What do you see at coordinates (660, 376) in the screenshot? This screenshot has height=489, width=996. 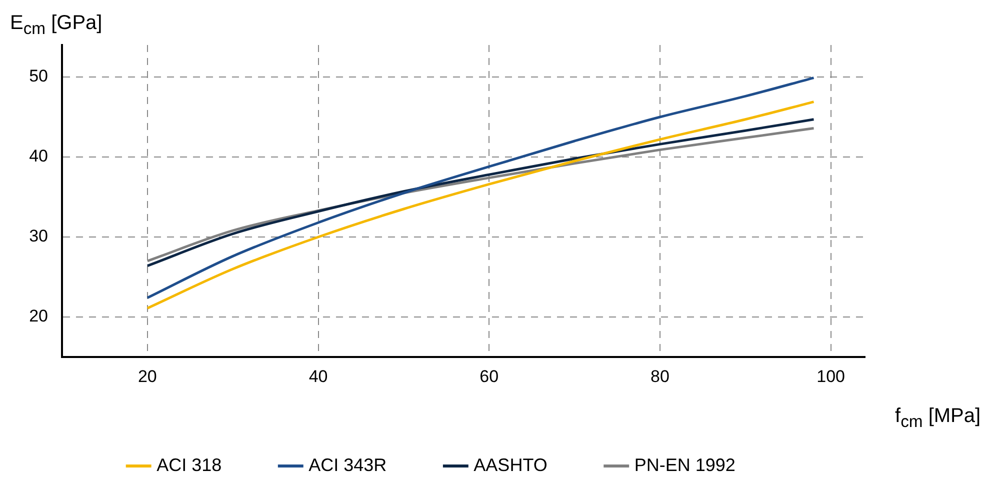 I see `x-tick-label: 80` at bounding box center [660, 376].